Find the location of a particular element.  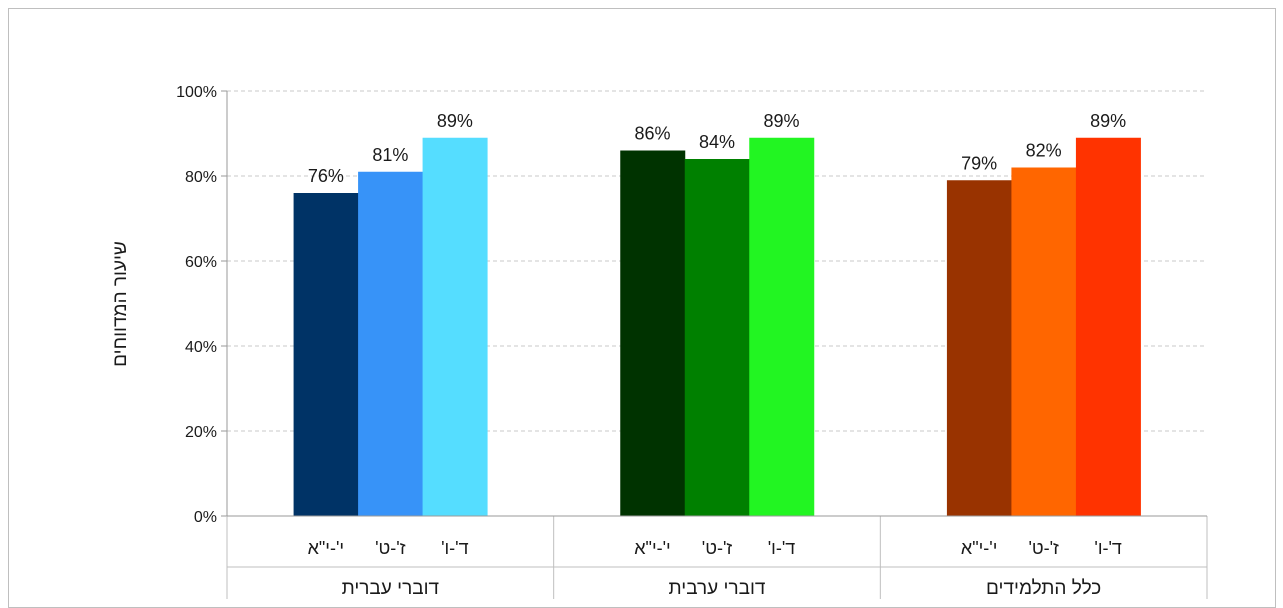

group-label: כלל התלמידים is located at coordinates (1043, 588).